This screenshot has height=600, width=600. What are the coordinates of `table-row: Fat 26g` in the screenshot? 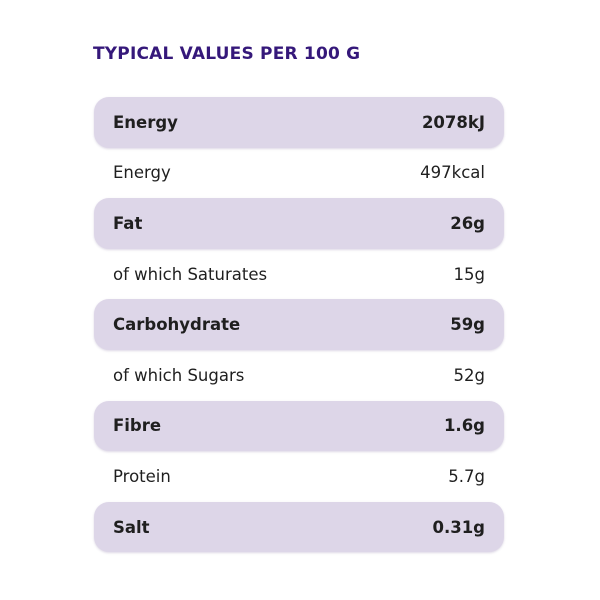 It's located at (299, 223).